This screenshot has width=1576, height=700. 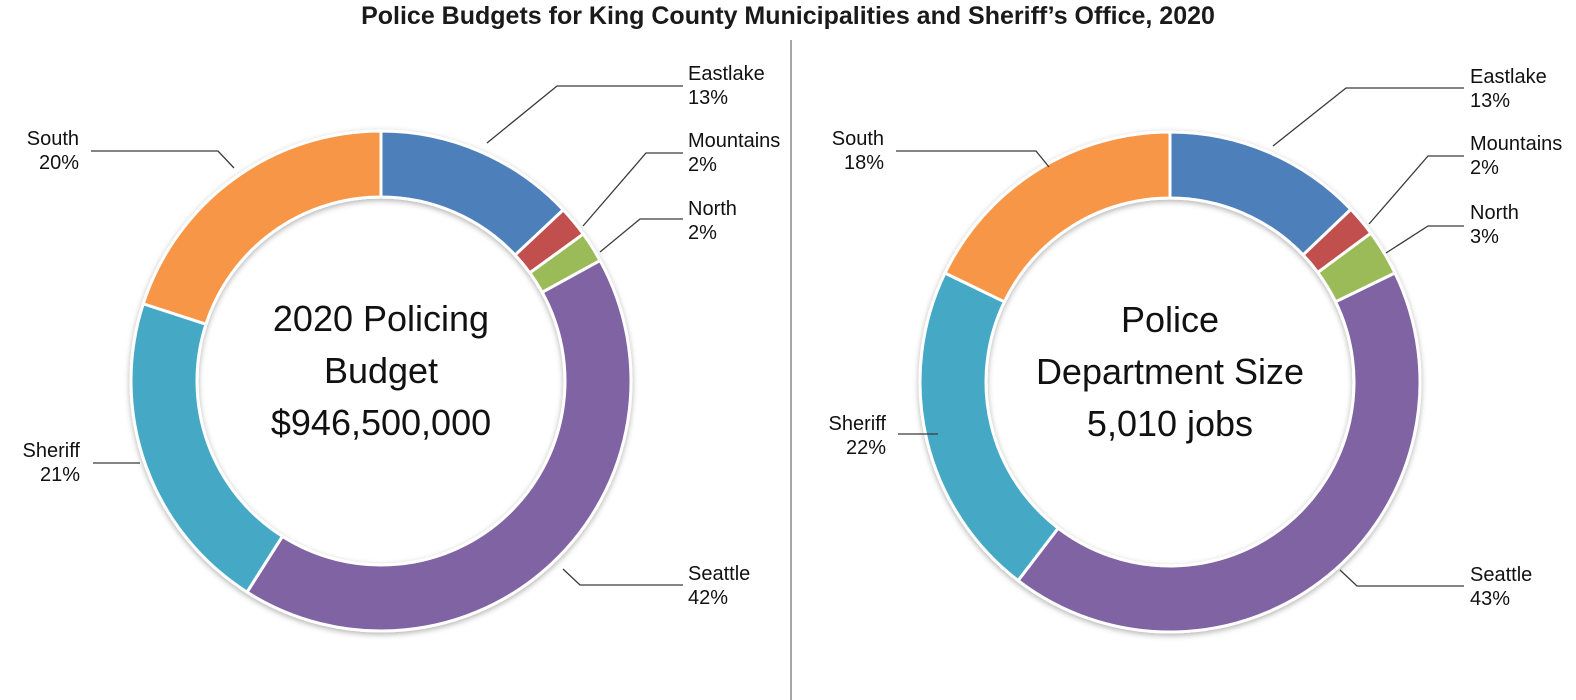 I want to click on callout-label-sheriff: Sheriff 22%, so click(x=858, y=436).